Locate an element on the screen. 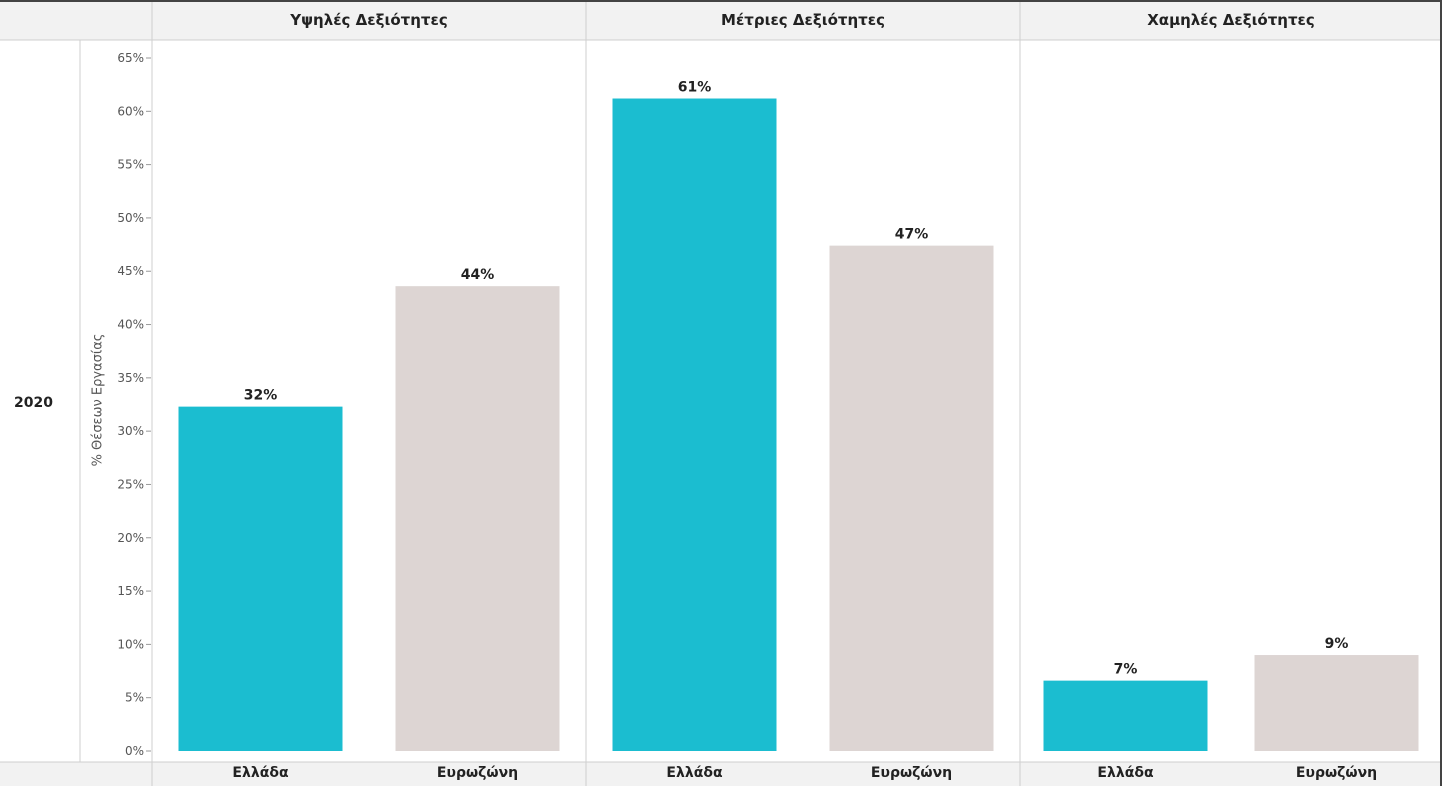 The height and width of the screenshot is (786, 1442). x-label-medium-greece: Ελλάδα is located at coordinates (694, 773).